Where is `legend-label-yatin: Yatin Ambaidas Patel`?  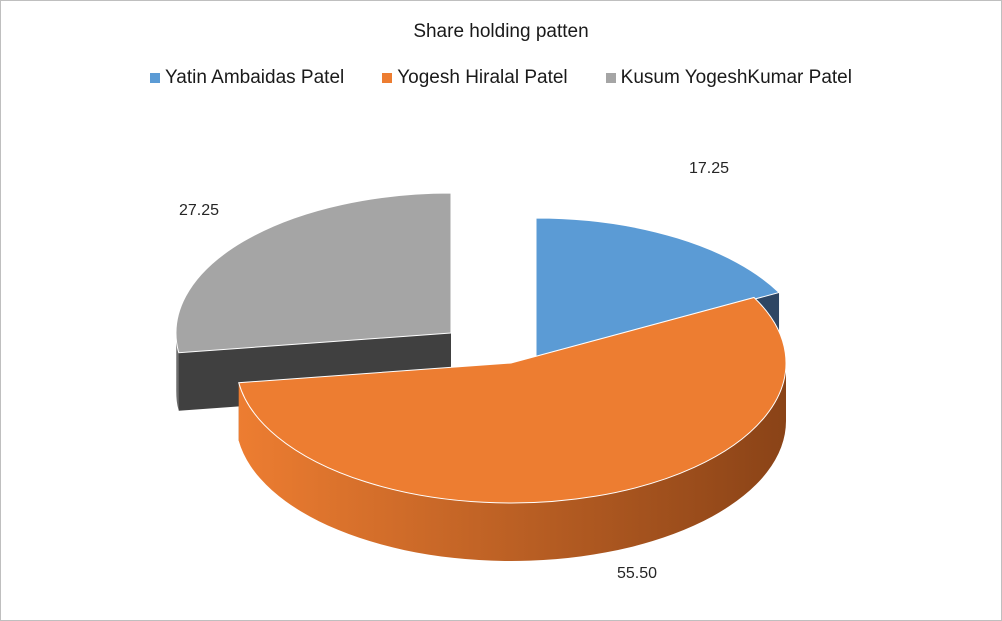 legend-label-yatin: Yatin Ambaidas Patel is located at coordinates (255, 77).